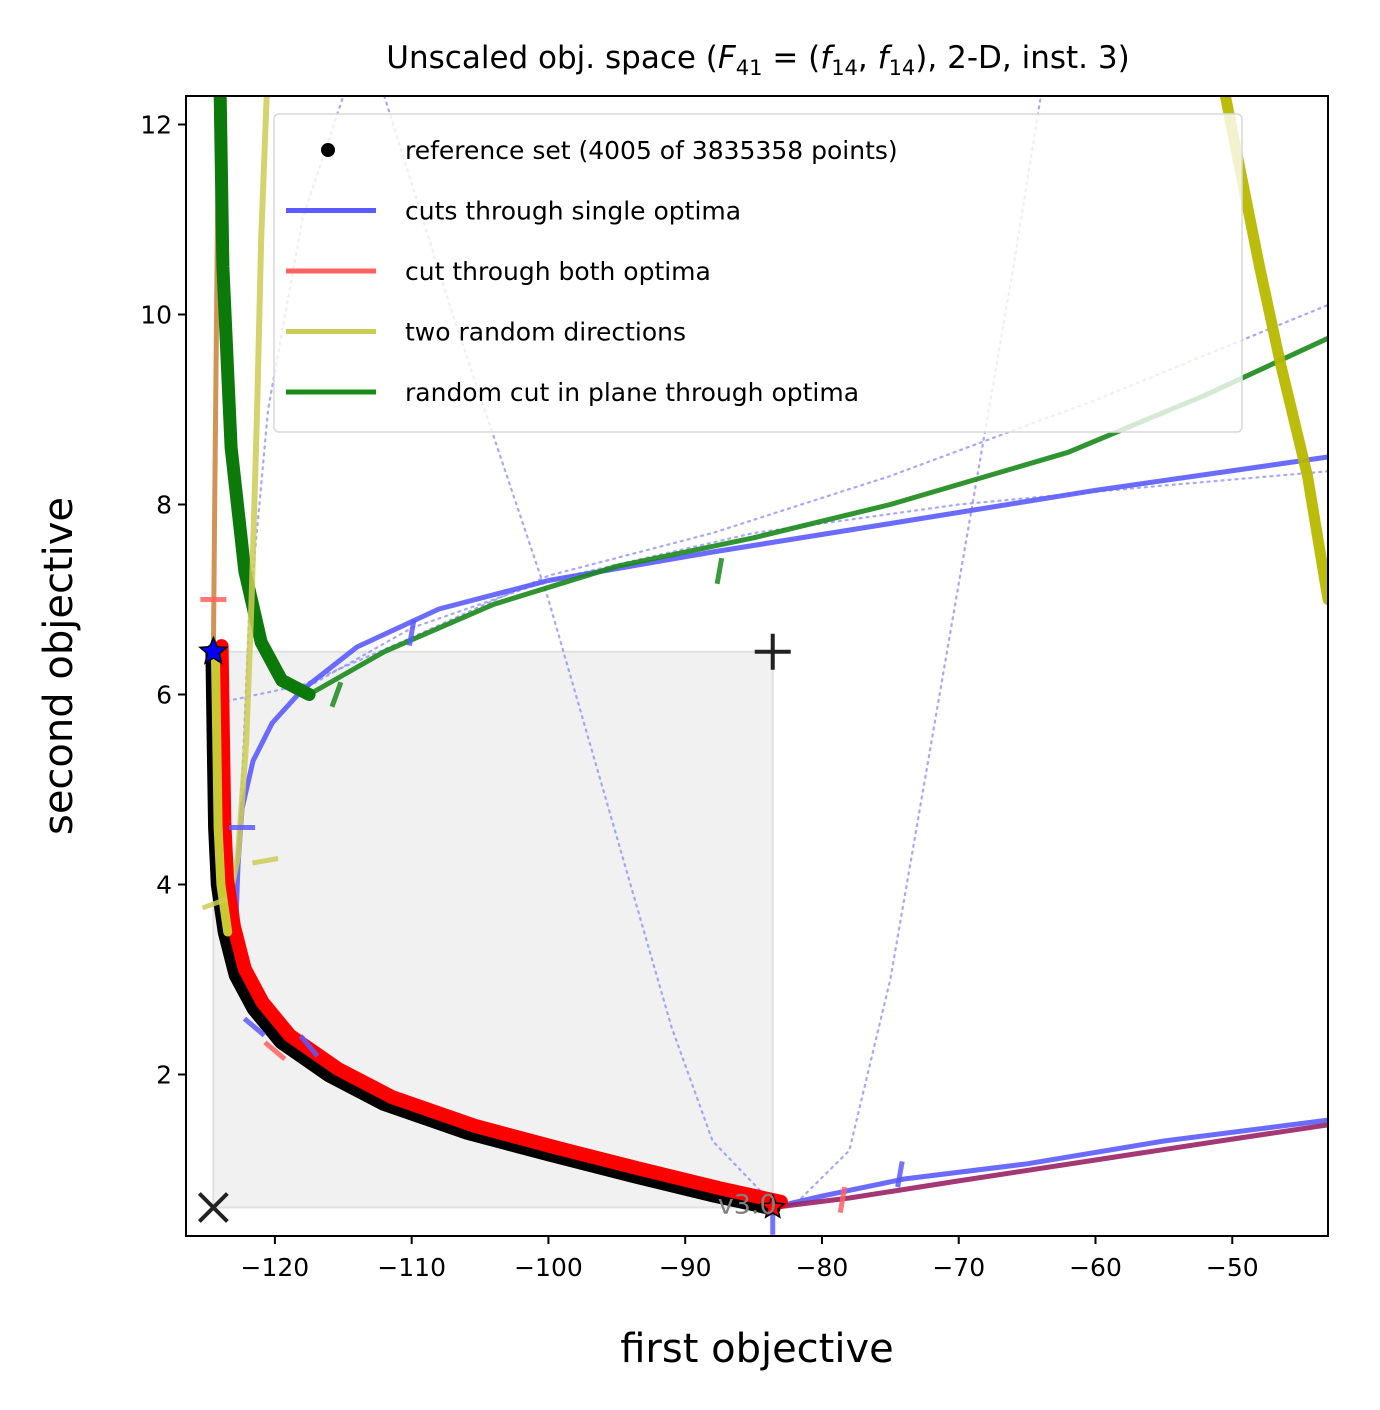 The width and height of the screenshot is (1380, 1410). Describe the element at coordinates (552, 58) in the screenshot. I see `title-prefix: Unscaled obj. space (` at that location.